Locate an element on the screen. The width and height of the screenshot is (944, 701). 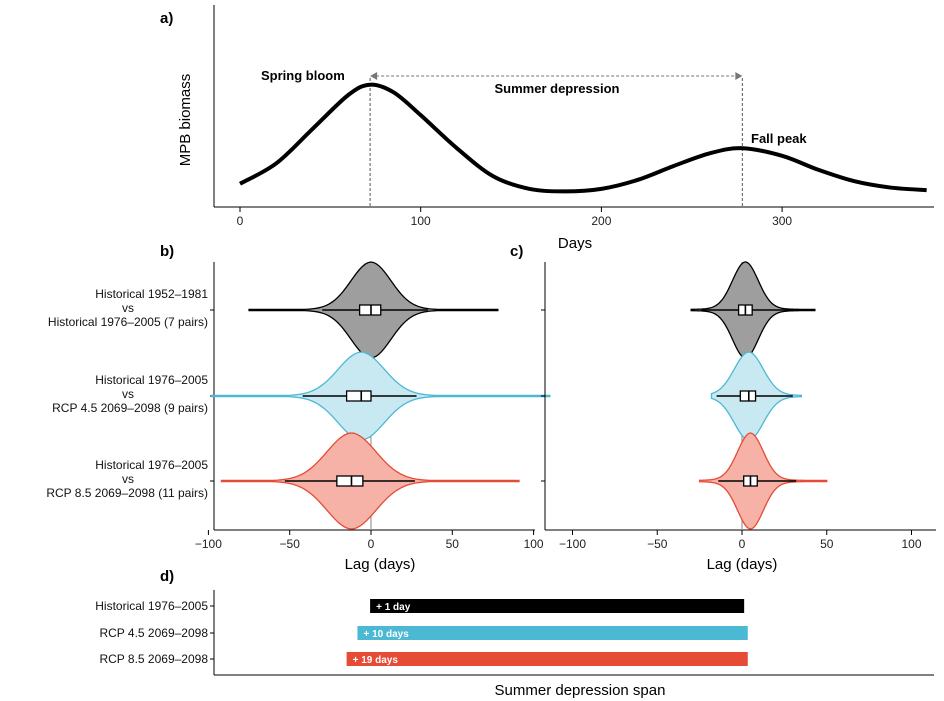
d-category-label: Historical 1976–2005 is located at coordinates (151, 606).